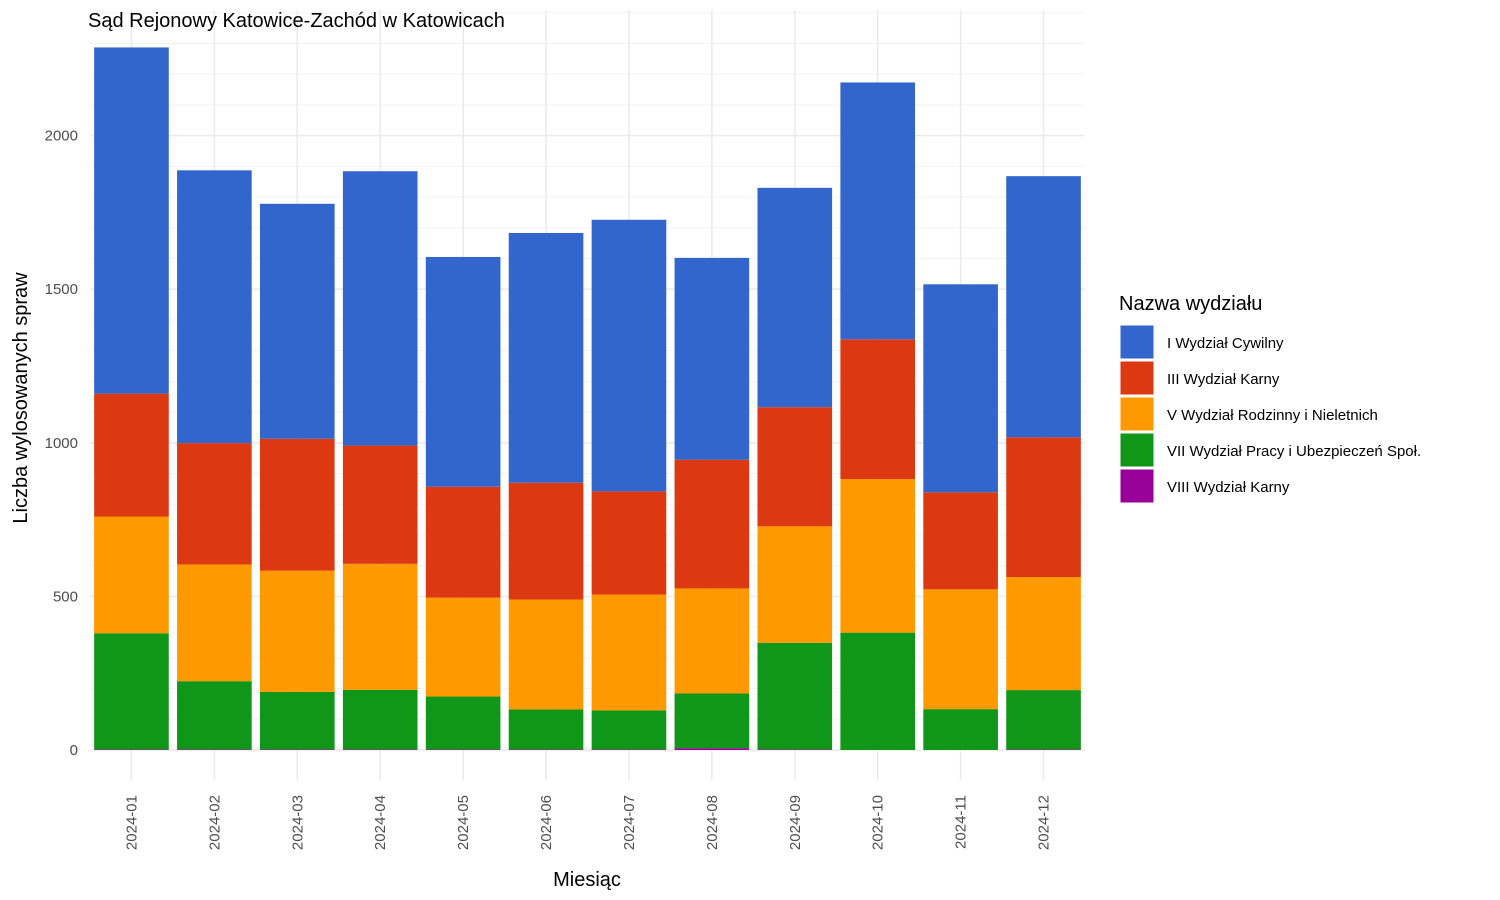  Describe the element at coordinates (61, 136) in the screenshot. I see `y-tick-label: 2000` at that location.